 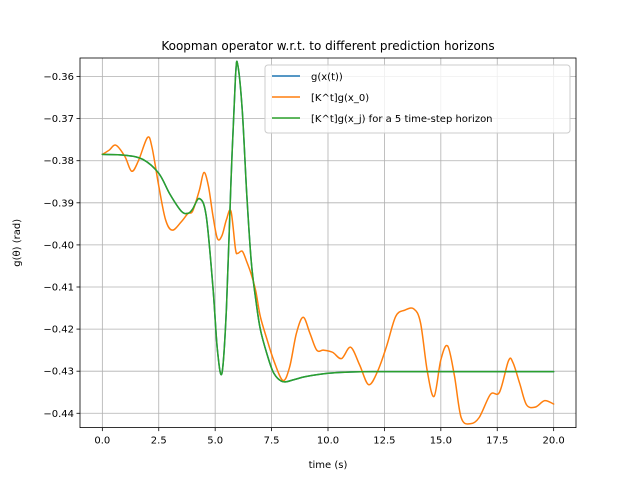 What do you see at coordinates (58, 77) in the screenshot?
I see `y-tick-label: −0.36` at bounding box center [58, 77].